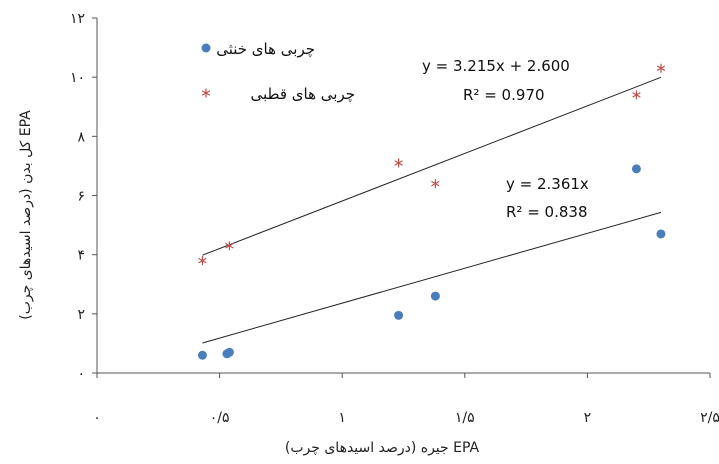 This screenshot has width=719, height=464. What do you see at coordinates (81, 197) in the screenshot?
I see `y-tick-label: ۶` at bounding box center [81, 197].